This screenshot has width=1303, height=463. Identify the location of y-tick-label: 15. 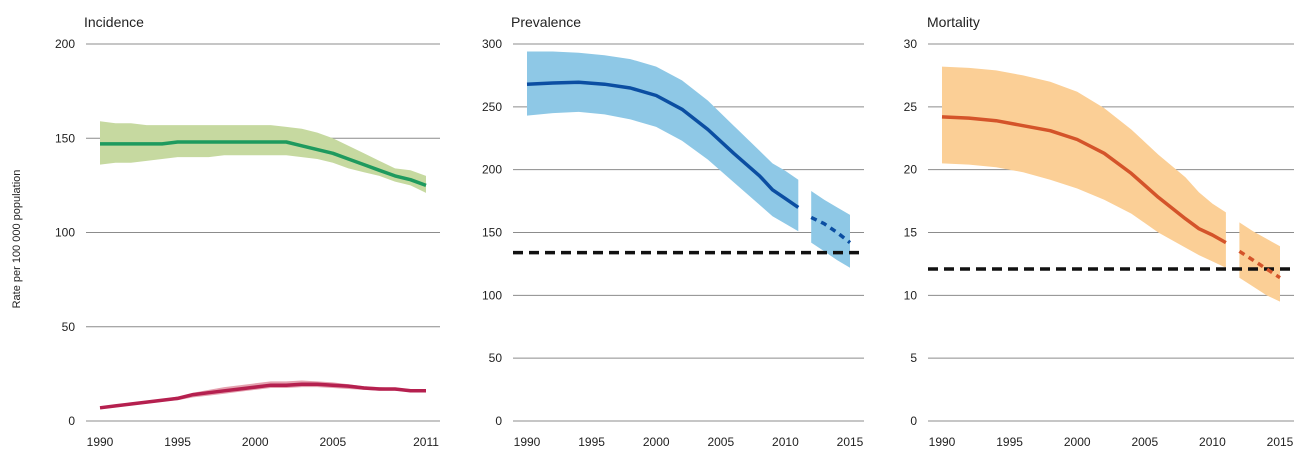
(911, 233).